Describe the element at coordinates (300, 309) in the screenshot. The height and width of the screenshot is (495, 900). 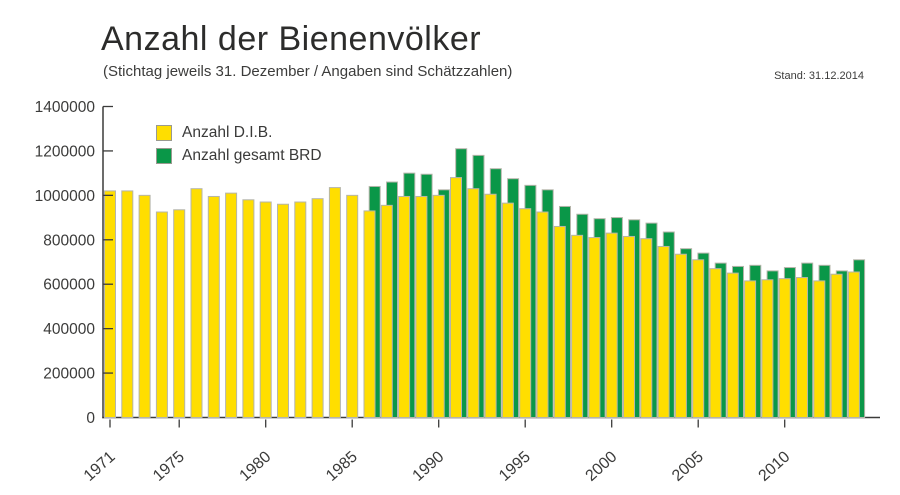
I see `bar-1982-dib` at that location.